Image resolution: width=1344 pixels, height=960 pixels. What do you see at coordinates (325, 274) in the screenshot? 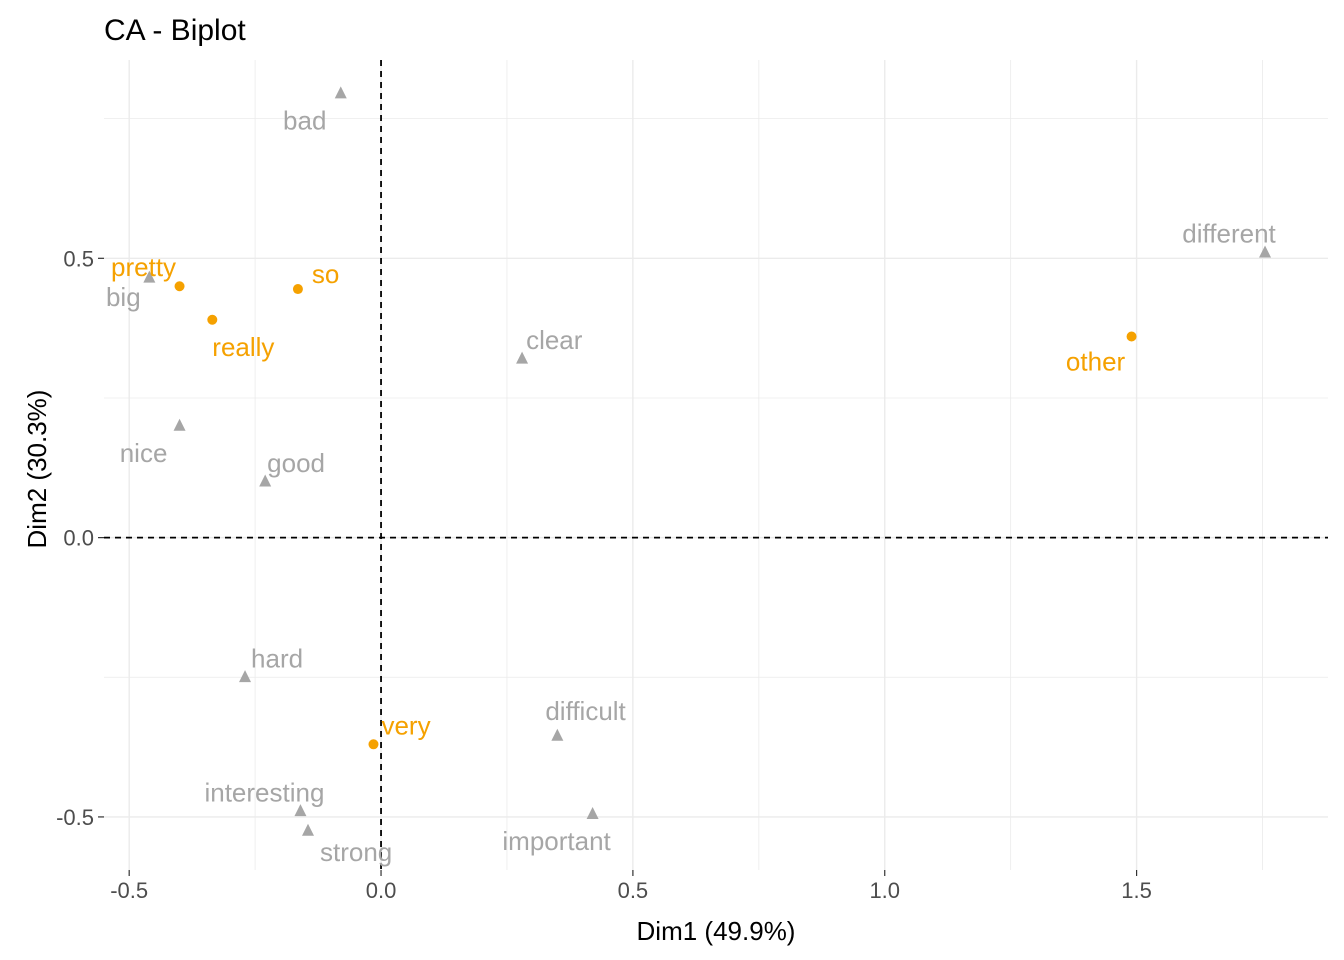
I see `label-so: so` at bounding box center [325, 274].